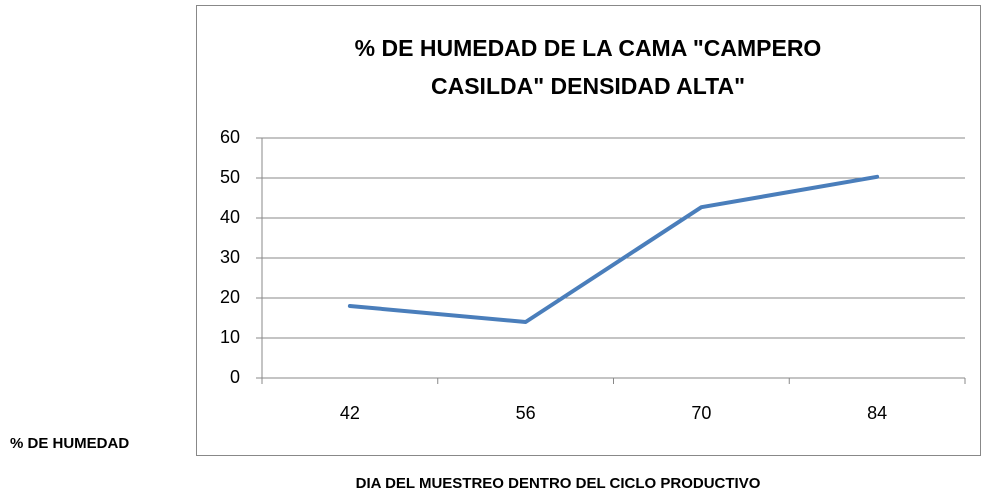  What do you see at coordinates (701, 413) in the screenshot?
I see `x-tick-label: 70` at bounding box center [701, 413].